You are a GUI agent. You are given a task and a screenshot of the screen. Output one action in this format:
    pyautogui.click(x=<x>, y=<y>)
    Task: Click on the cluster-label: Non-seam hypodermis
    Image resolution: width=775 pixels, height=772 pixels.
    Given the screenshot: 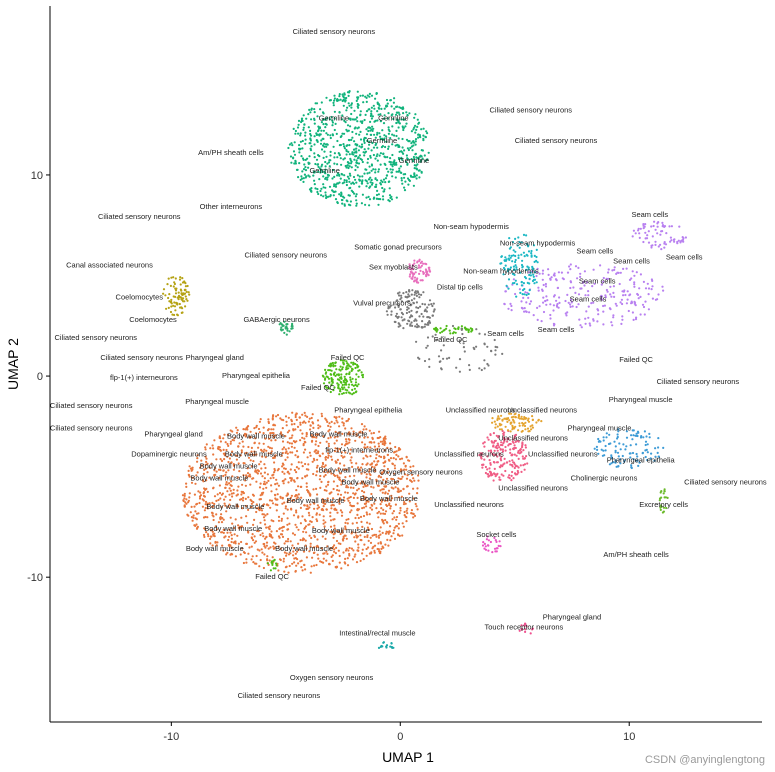 What is the action you would take?
    pyautogui.click(x=538, y=242)
    